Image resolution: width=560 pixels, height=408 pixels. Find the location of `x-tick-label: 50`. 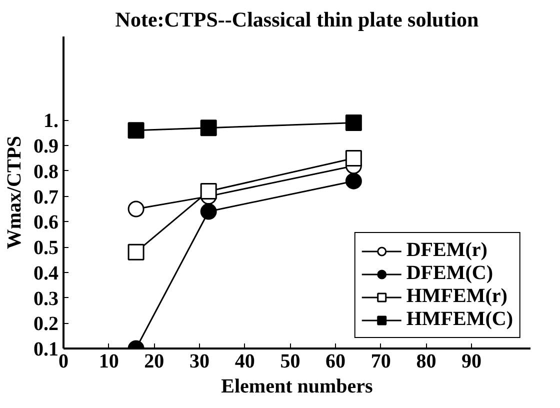

x-tick-label: 50 is located at coordinates (290, 361).